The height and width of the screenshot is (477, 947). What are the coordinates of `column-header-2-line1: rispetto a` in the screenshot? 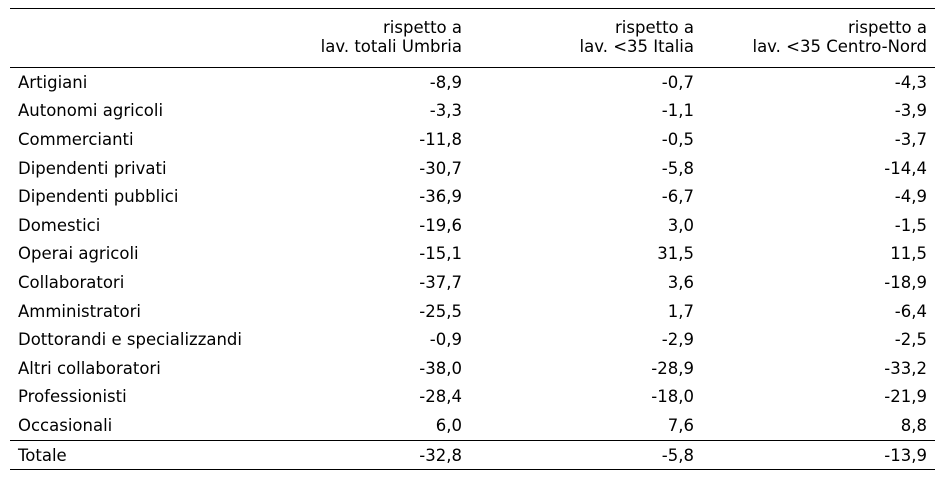 It's located at (586, 22).